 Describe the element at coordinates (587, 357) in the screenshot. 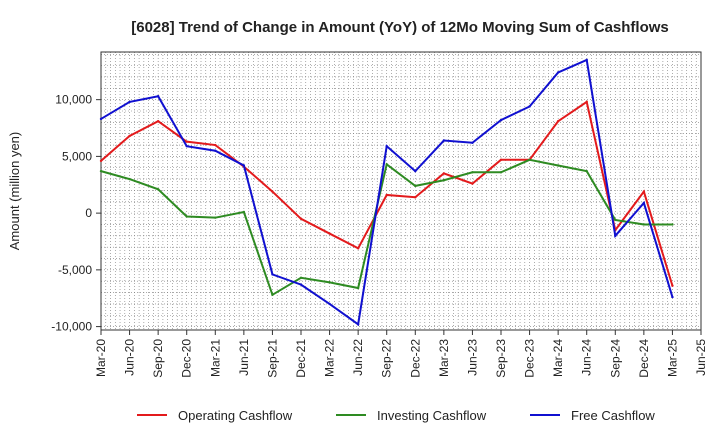

I see `x-tick-label: Jun-24` at that location.